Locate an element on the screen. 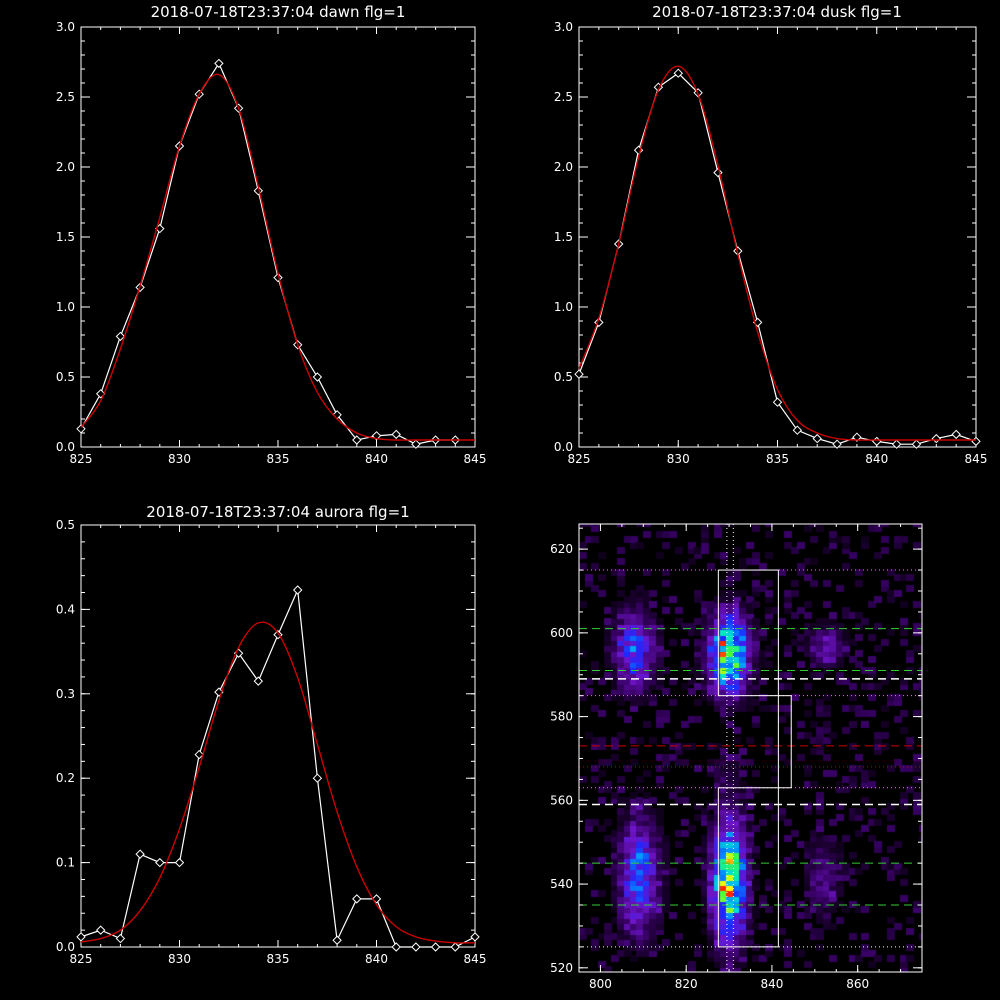 The height and width of the screenshot is (1000, 1000). y-tick-label: 560 is located at coordinates (561, 800).